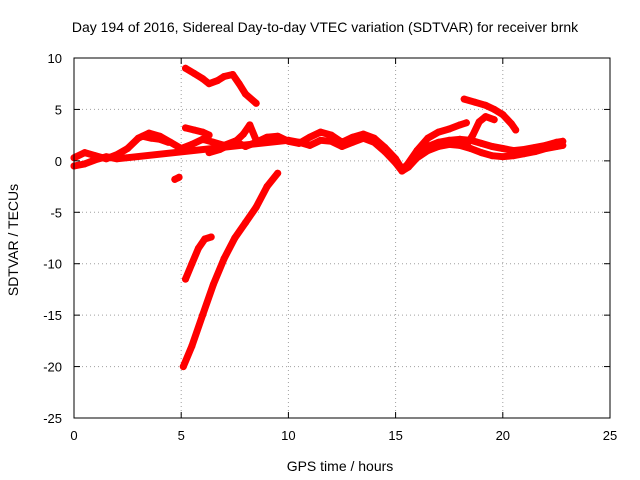  What do you see at coordinates (221, 85) in the screenshot?
I see `series-track-high` at bounding box center [221, 85].